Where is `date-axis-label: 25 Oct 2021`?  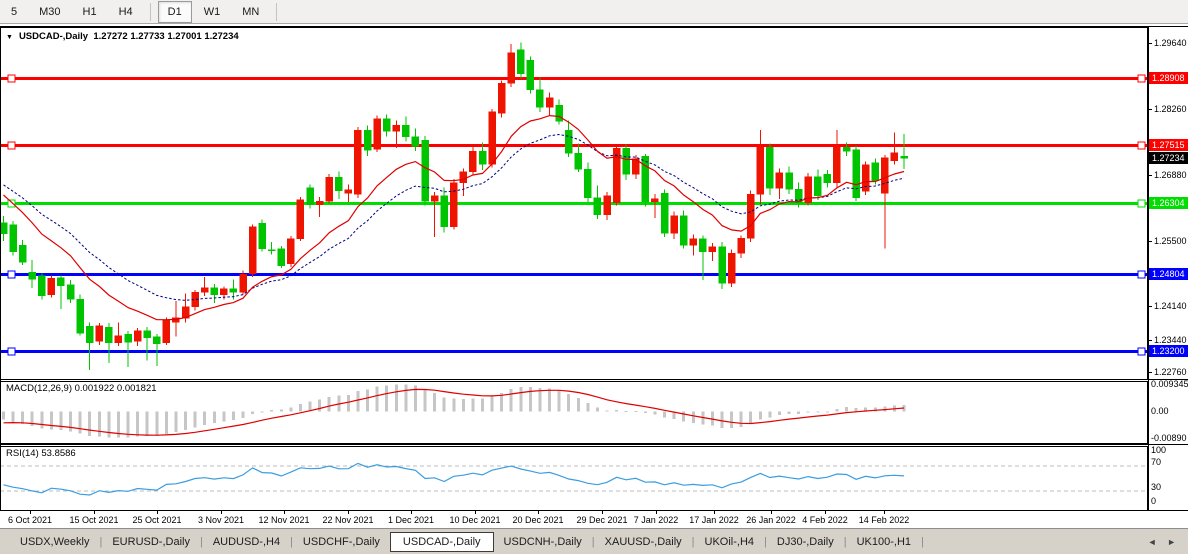 date-axis-label: 25 Oct 2021 is located at coordinates (157, 520).